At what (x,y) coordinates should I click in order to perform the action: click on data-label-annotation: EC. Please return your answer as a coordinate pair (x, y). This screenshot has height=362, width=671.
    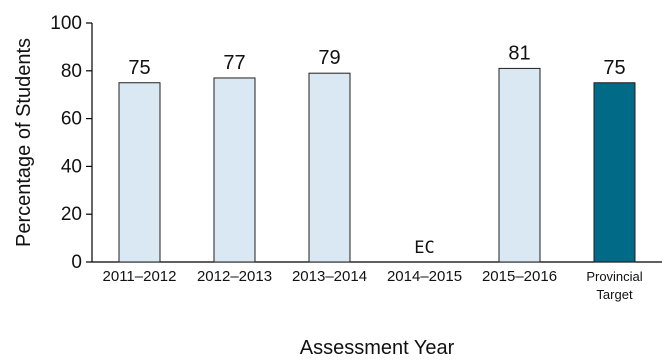
    Looking at the image, I should click on (424, 248).